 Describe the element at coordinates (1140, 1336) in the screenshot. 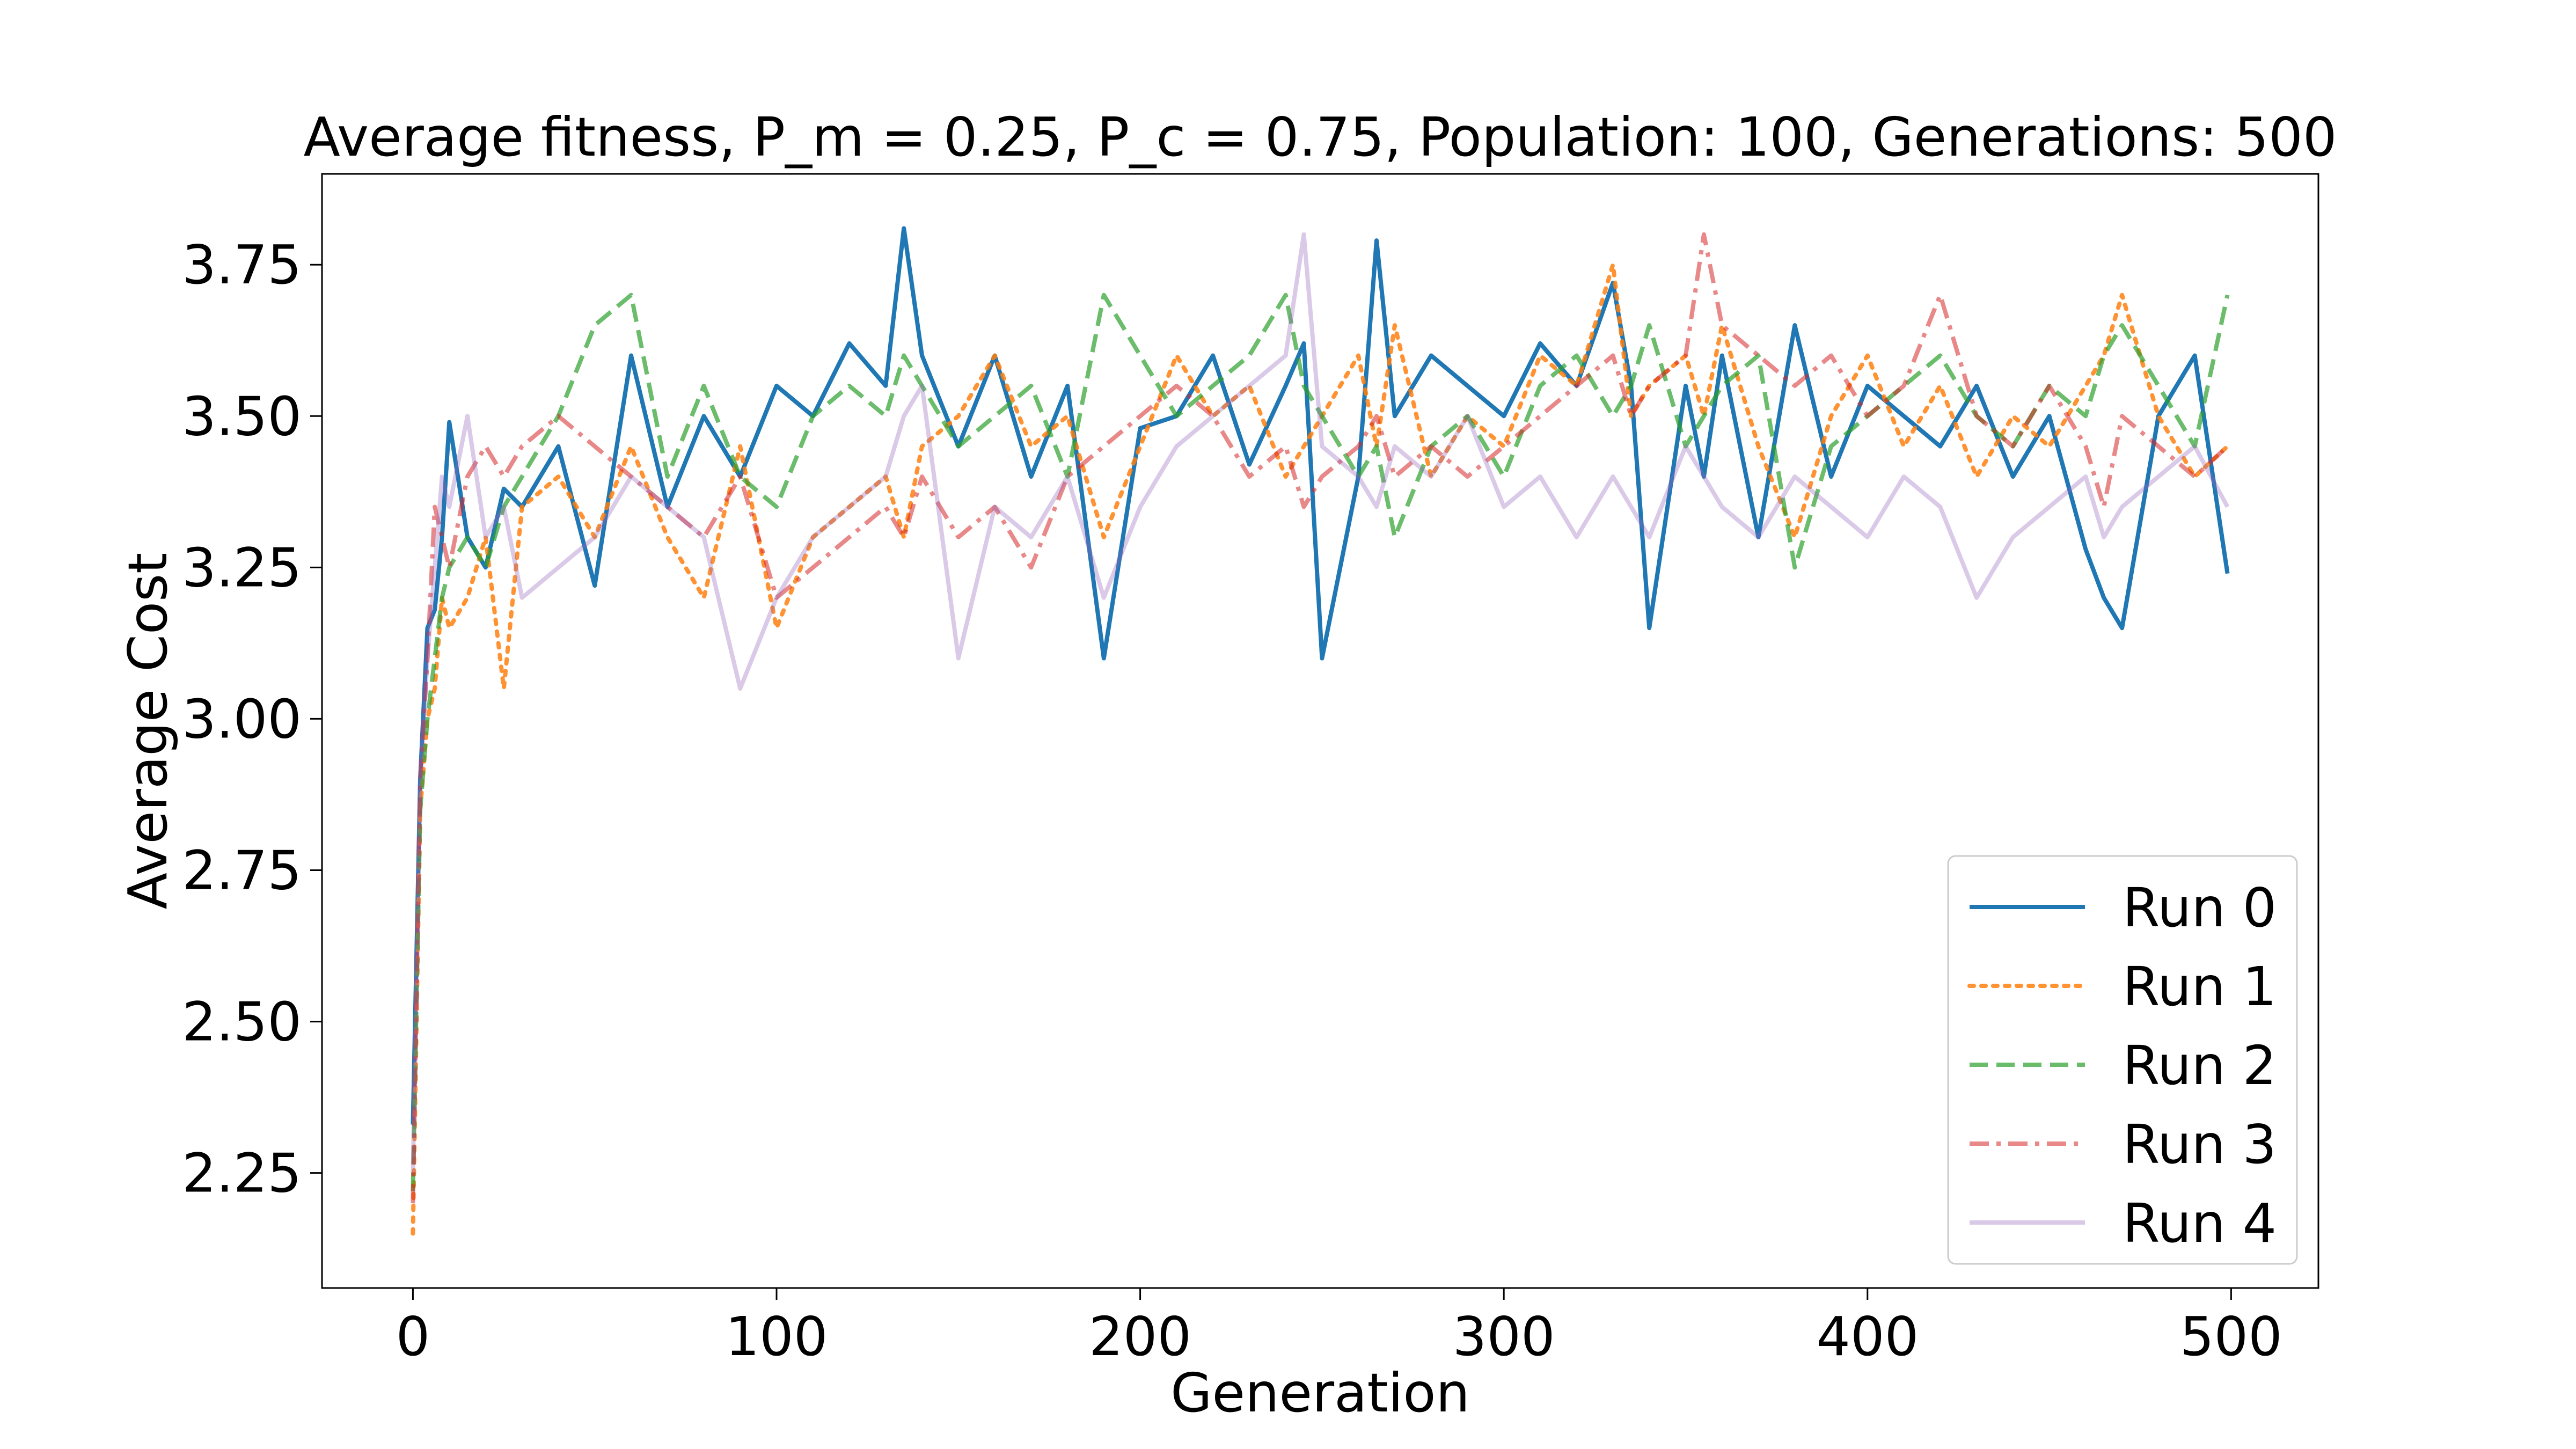

I see `x-tick-label: 200` at that location.